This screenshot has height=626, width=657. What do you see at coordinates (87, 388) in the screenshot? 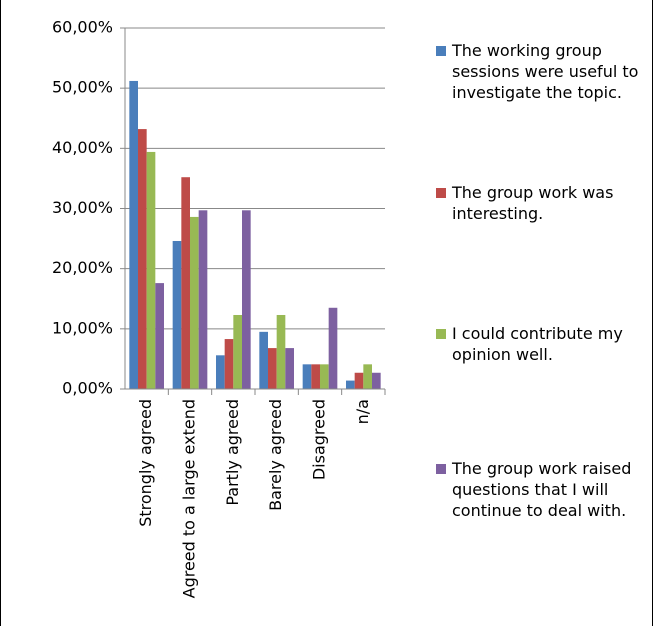
I see `y-tick-label: 0,00%` at bounding box center [87, 388].